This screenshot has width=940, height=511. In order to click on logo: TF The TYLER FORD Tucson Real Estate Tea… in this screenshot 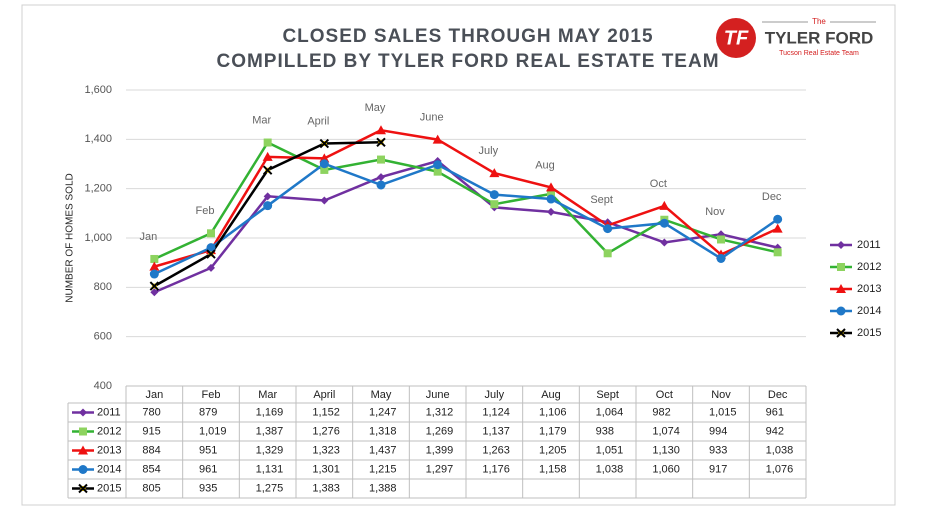, I will do `click(796, 37)`.